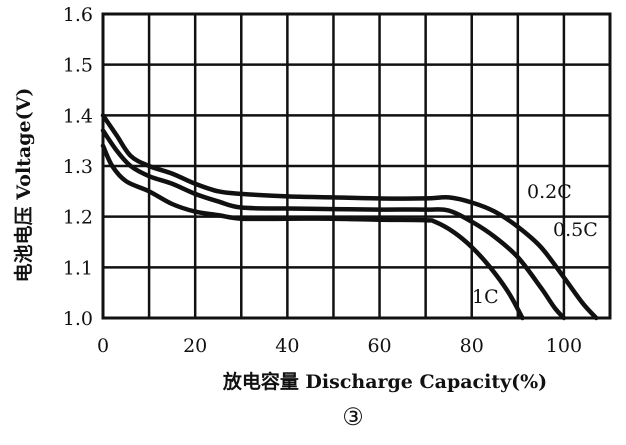  I want to click on y-tick-label: 1.5, so click(78, 66).